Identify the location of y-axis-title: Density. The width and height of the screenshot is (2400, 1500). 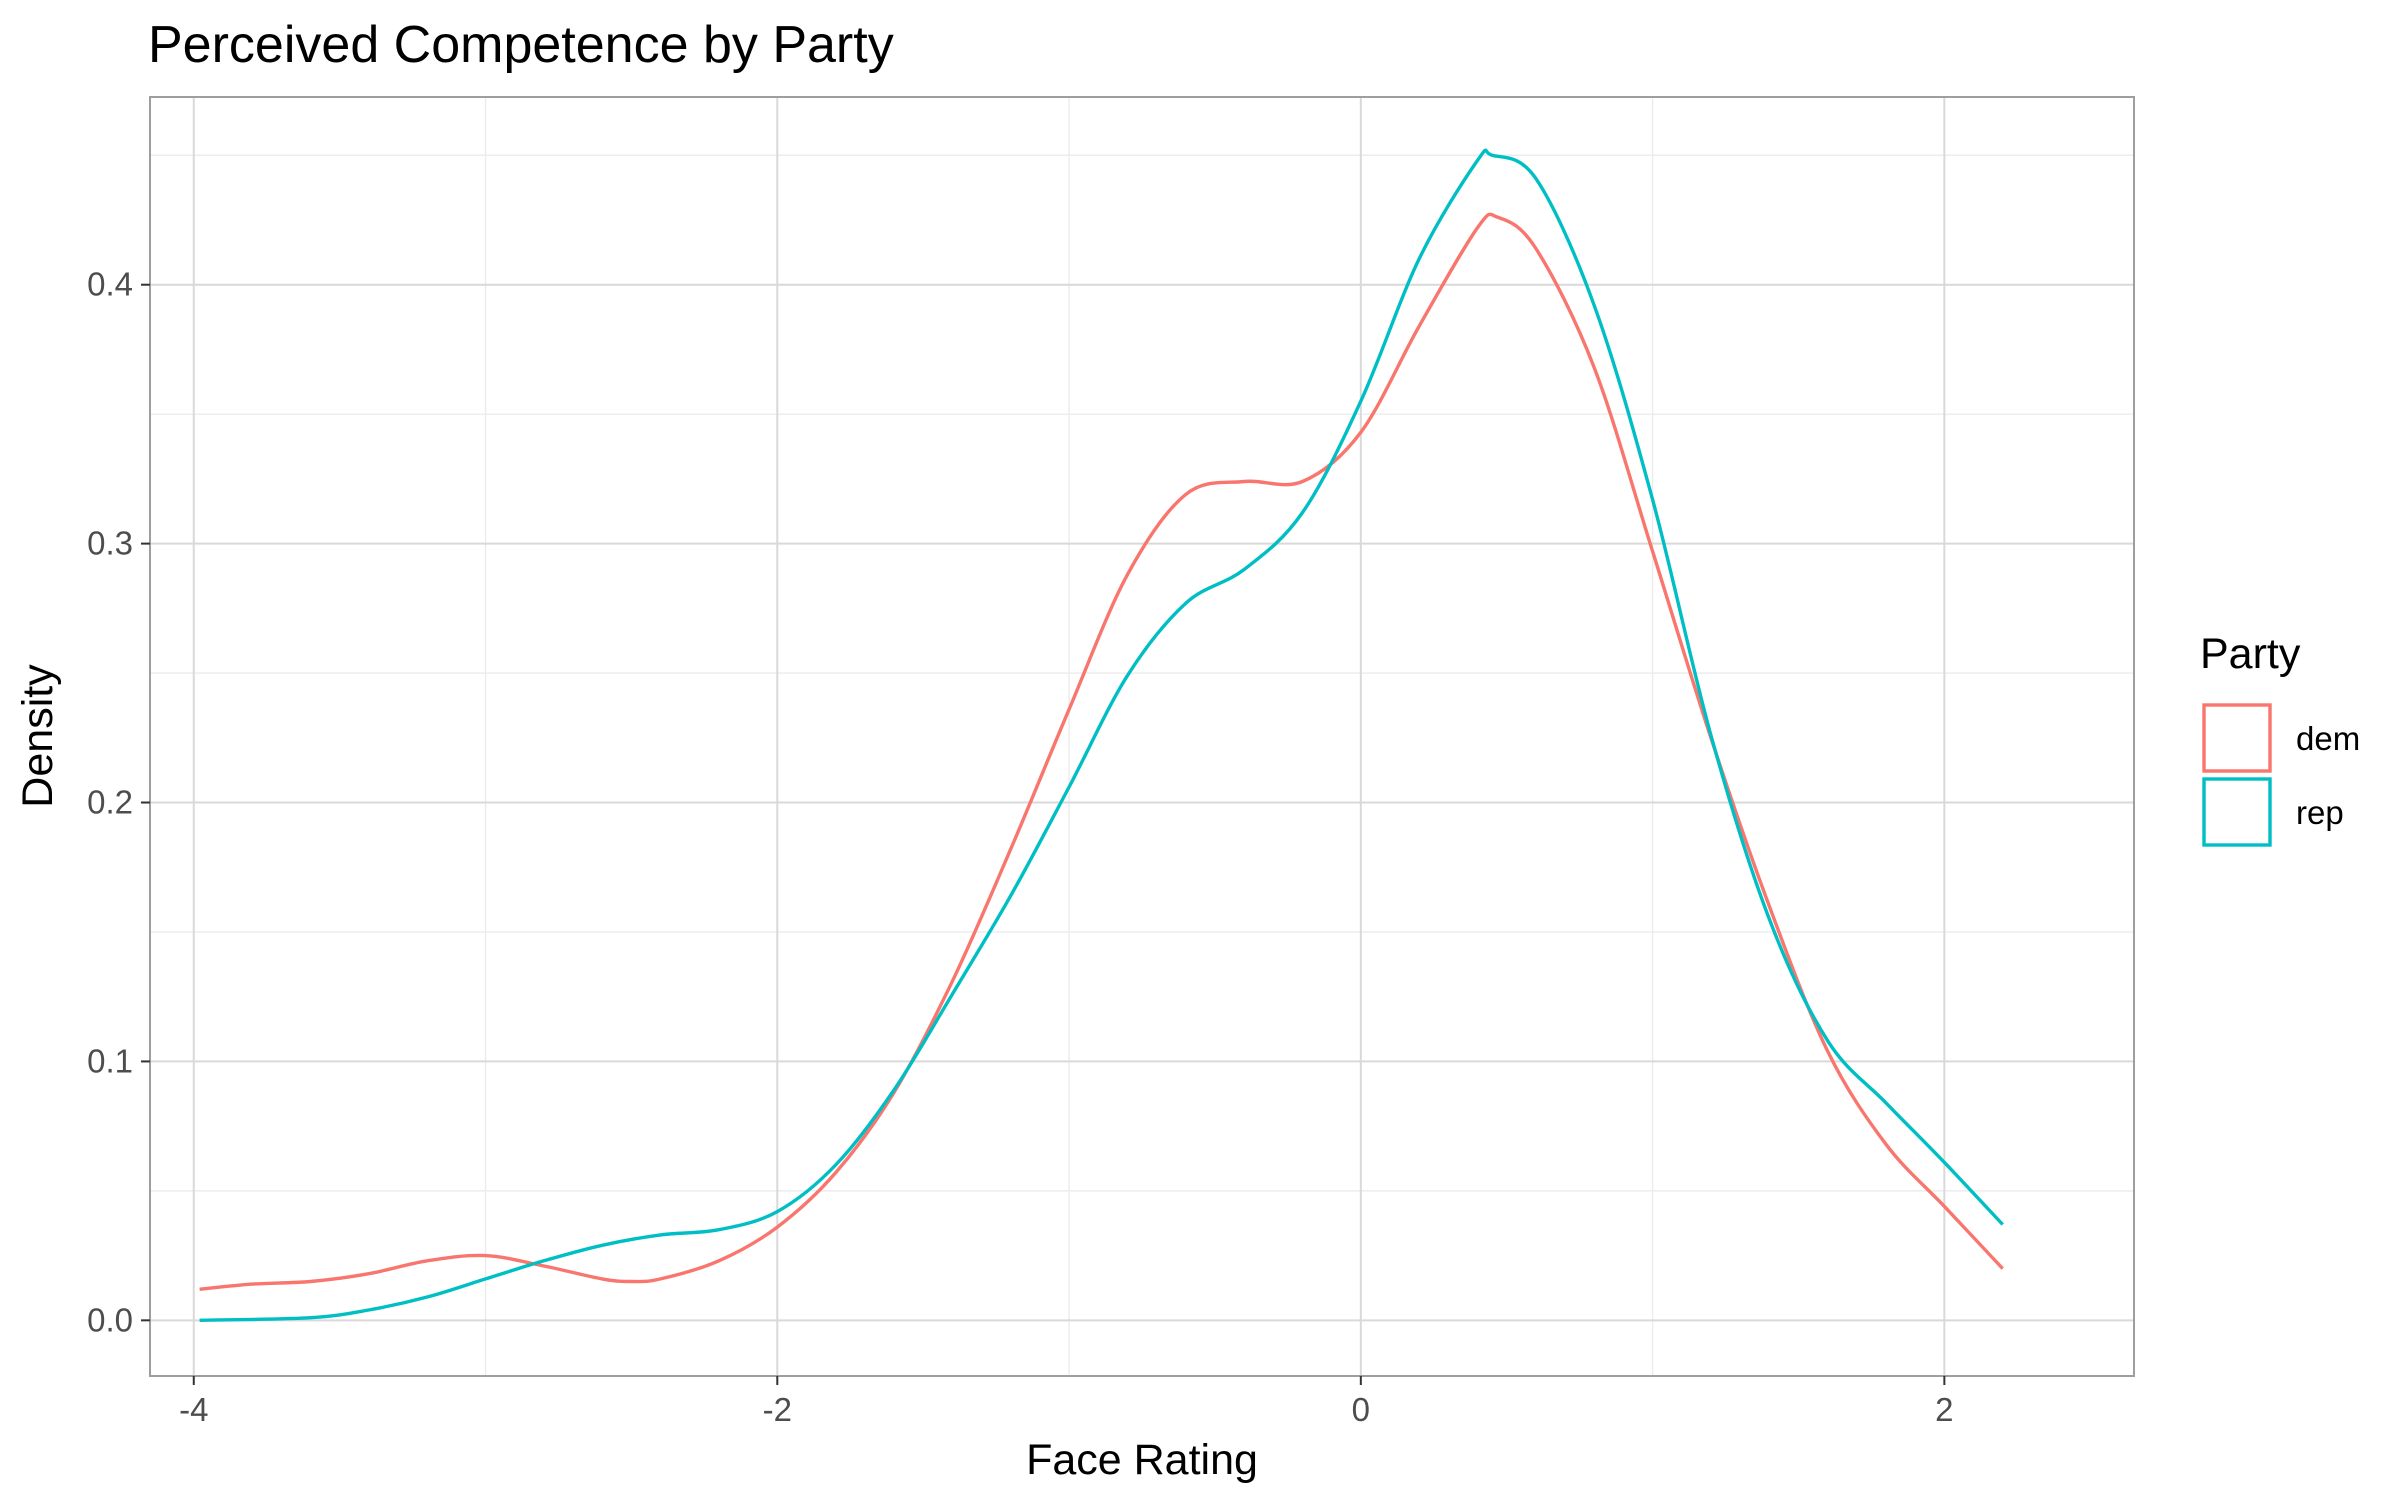
(38, 736).